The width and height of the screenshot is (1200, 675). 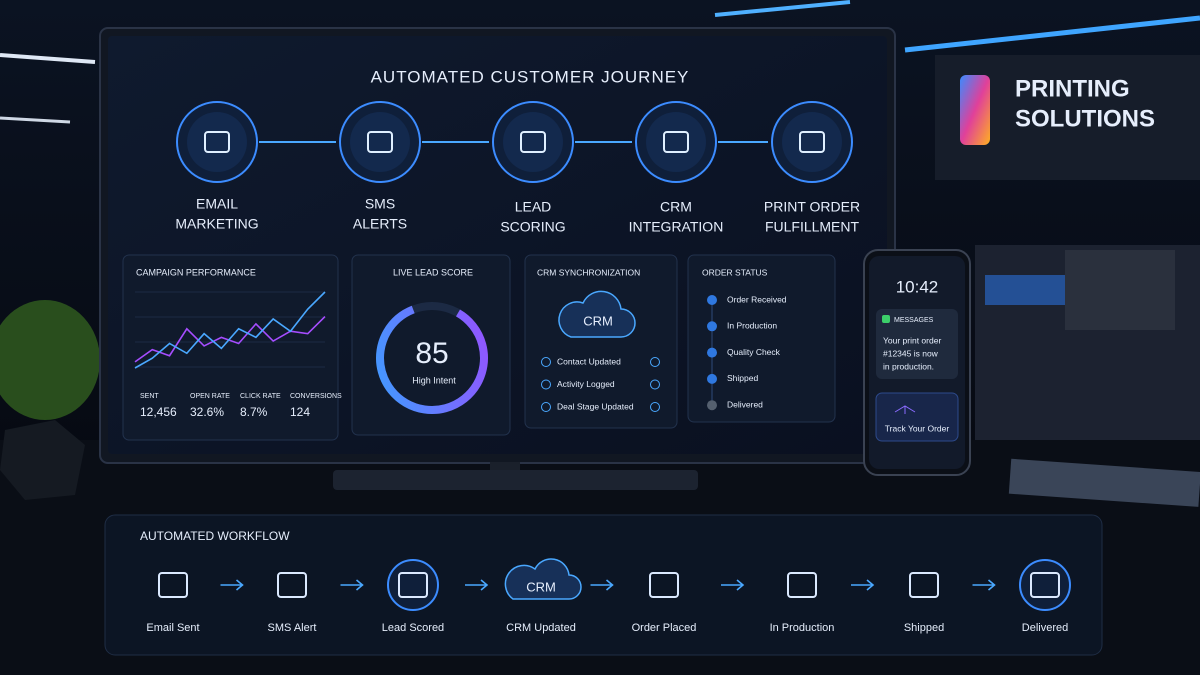 What do you see at coordinates (1120, 290) in the screenshot?
I see `machine-part` at bounding box center [1120, 290].